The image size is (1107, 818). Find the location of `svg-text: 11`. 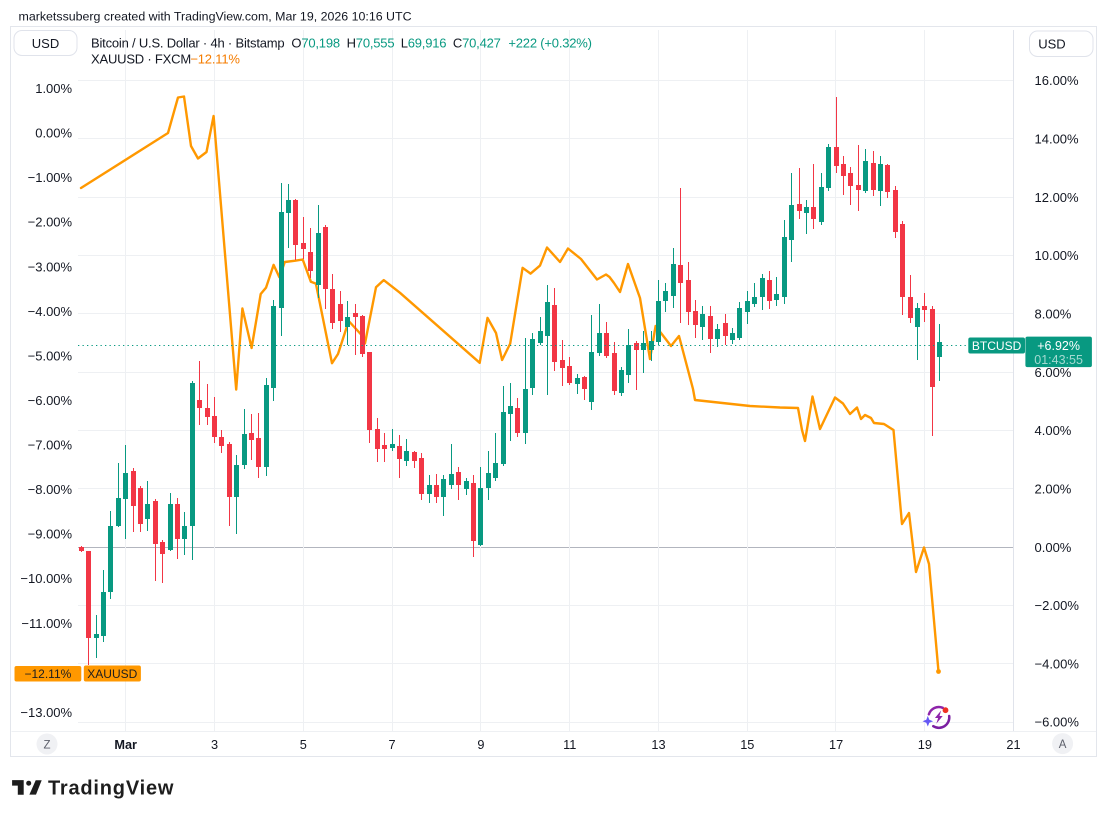

svg-text: 11 is located at coordinates (569, 744).